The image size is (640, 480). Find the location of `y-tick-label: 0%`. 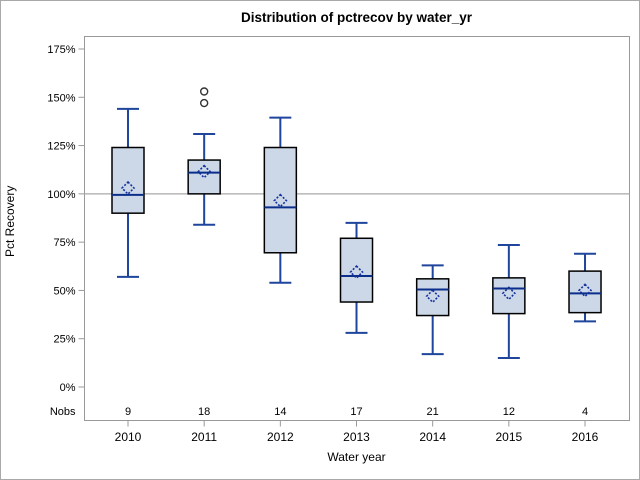

y-tick-label: 0% is located at coordinates (68, 388).